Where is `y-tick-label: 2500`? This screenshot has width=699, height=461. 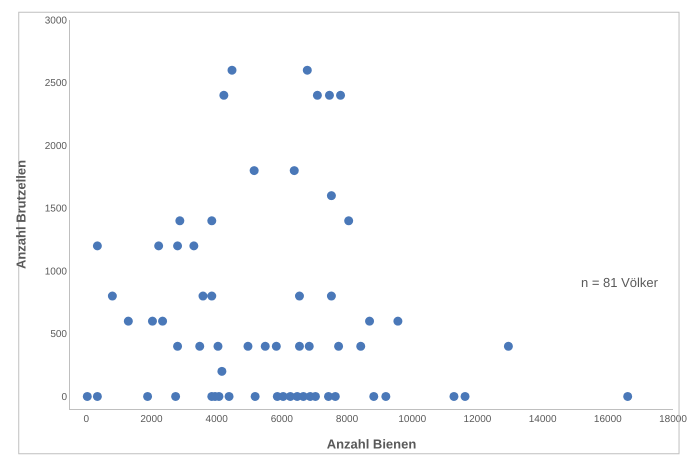
y-tick-label: 2500 is located at coordinates (56, 84).